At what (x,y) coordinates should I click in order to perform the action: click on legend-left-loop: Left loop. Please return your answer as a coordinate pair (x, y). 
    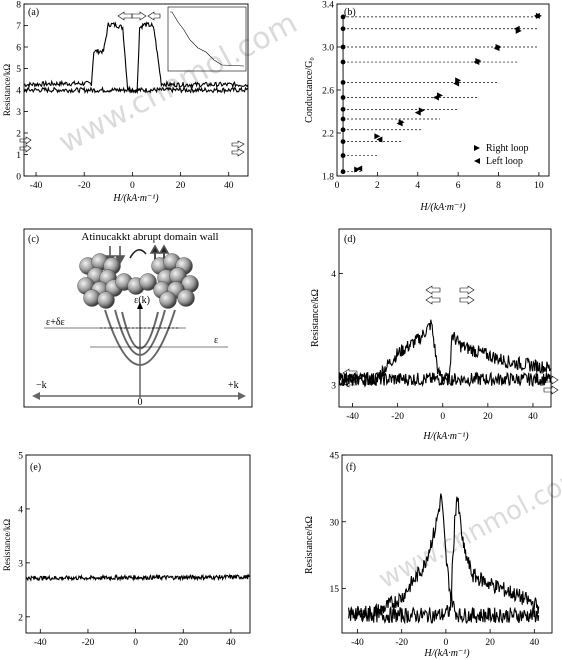
    Looking at the image, I should click on (504, 161).